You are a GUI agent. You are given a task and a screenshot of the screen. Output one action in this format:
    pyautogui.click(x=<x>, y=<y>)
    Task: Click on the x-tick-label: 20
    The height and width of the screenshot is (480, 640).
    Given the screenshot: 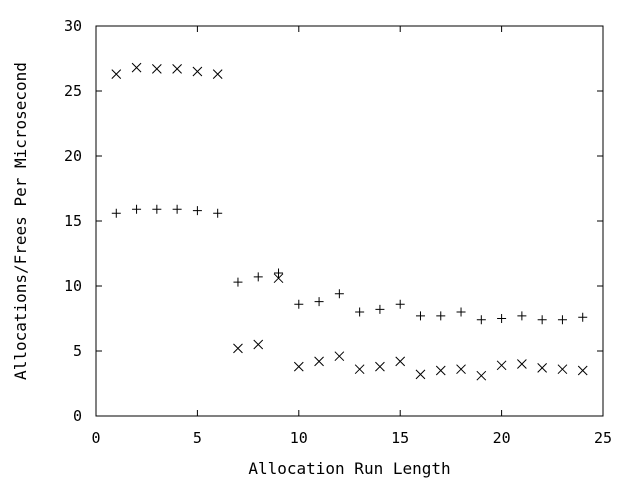 What is the action you would take?
    pyautogui.click(x=502, y=438)
    